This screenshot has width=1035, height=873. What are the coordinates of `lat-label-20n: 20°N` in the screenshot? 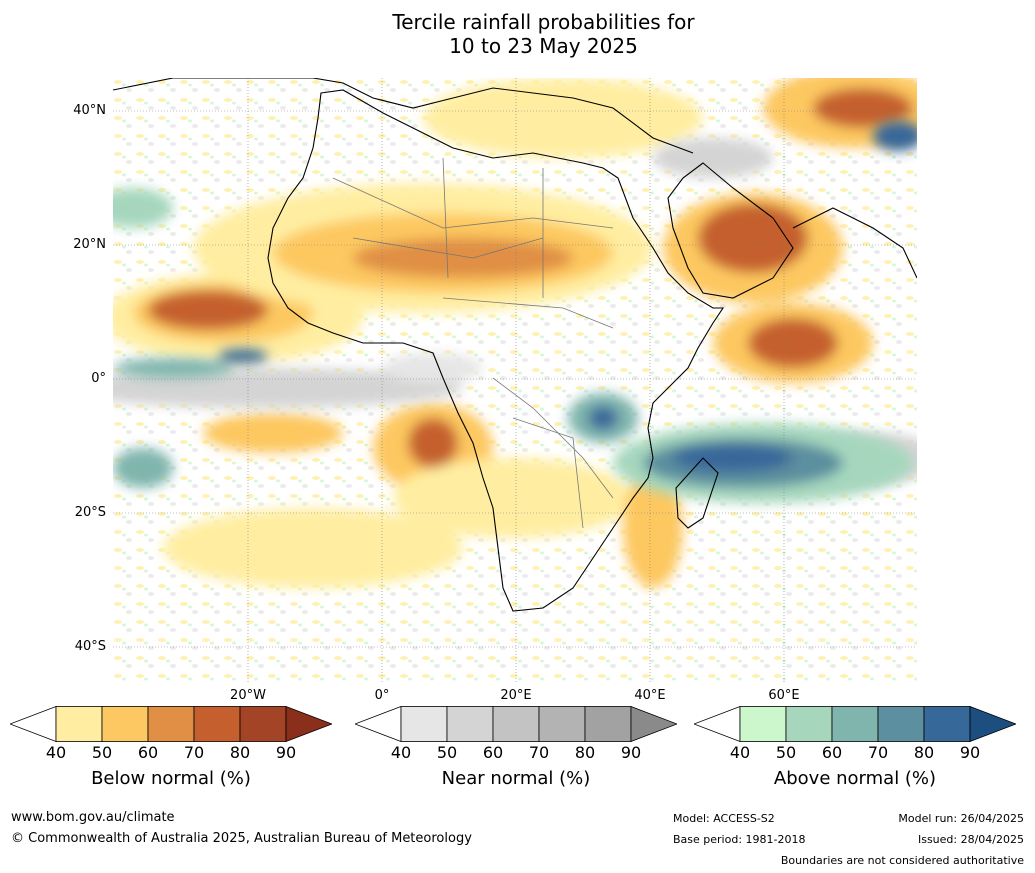 It's located at (89, 244).